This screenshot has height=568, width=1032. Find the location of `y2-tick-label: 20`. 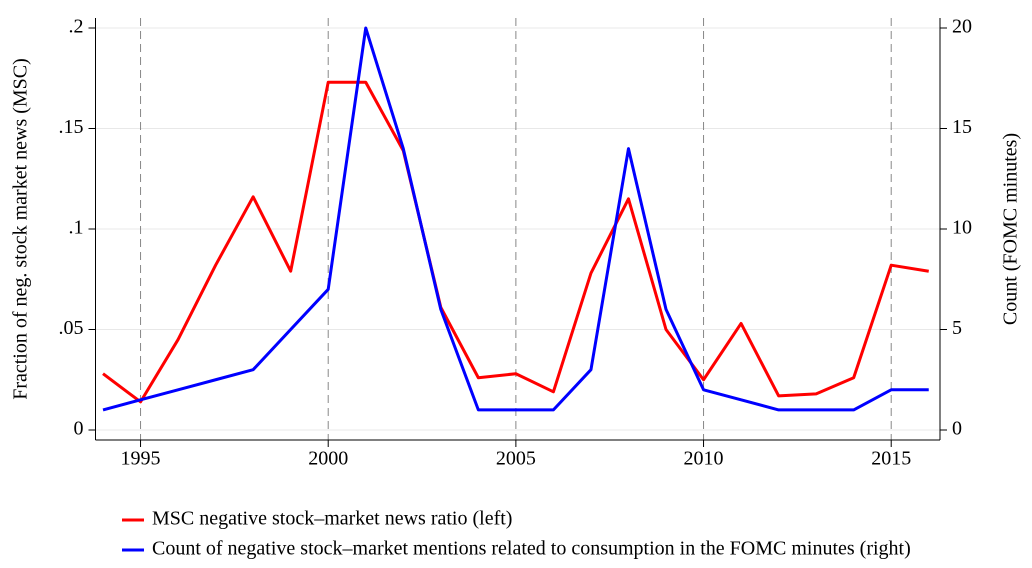

y2-tick-label: 20 is located at coordinates (962, 27).